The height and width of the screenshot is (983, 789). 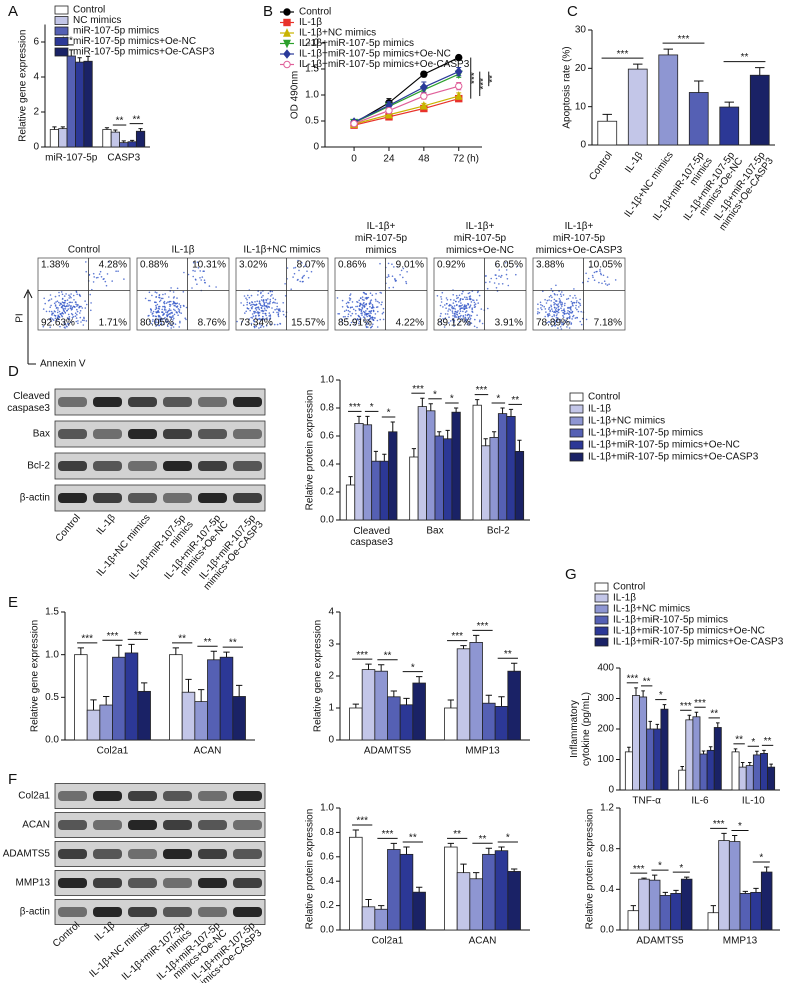 What do you see at coordinates (406, 98) in the screenshot?
I see `series-line` at bounding box center [406, 98].